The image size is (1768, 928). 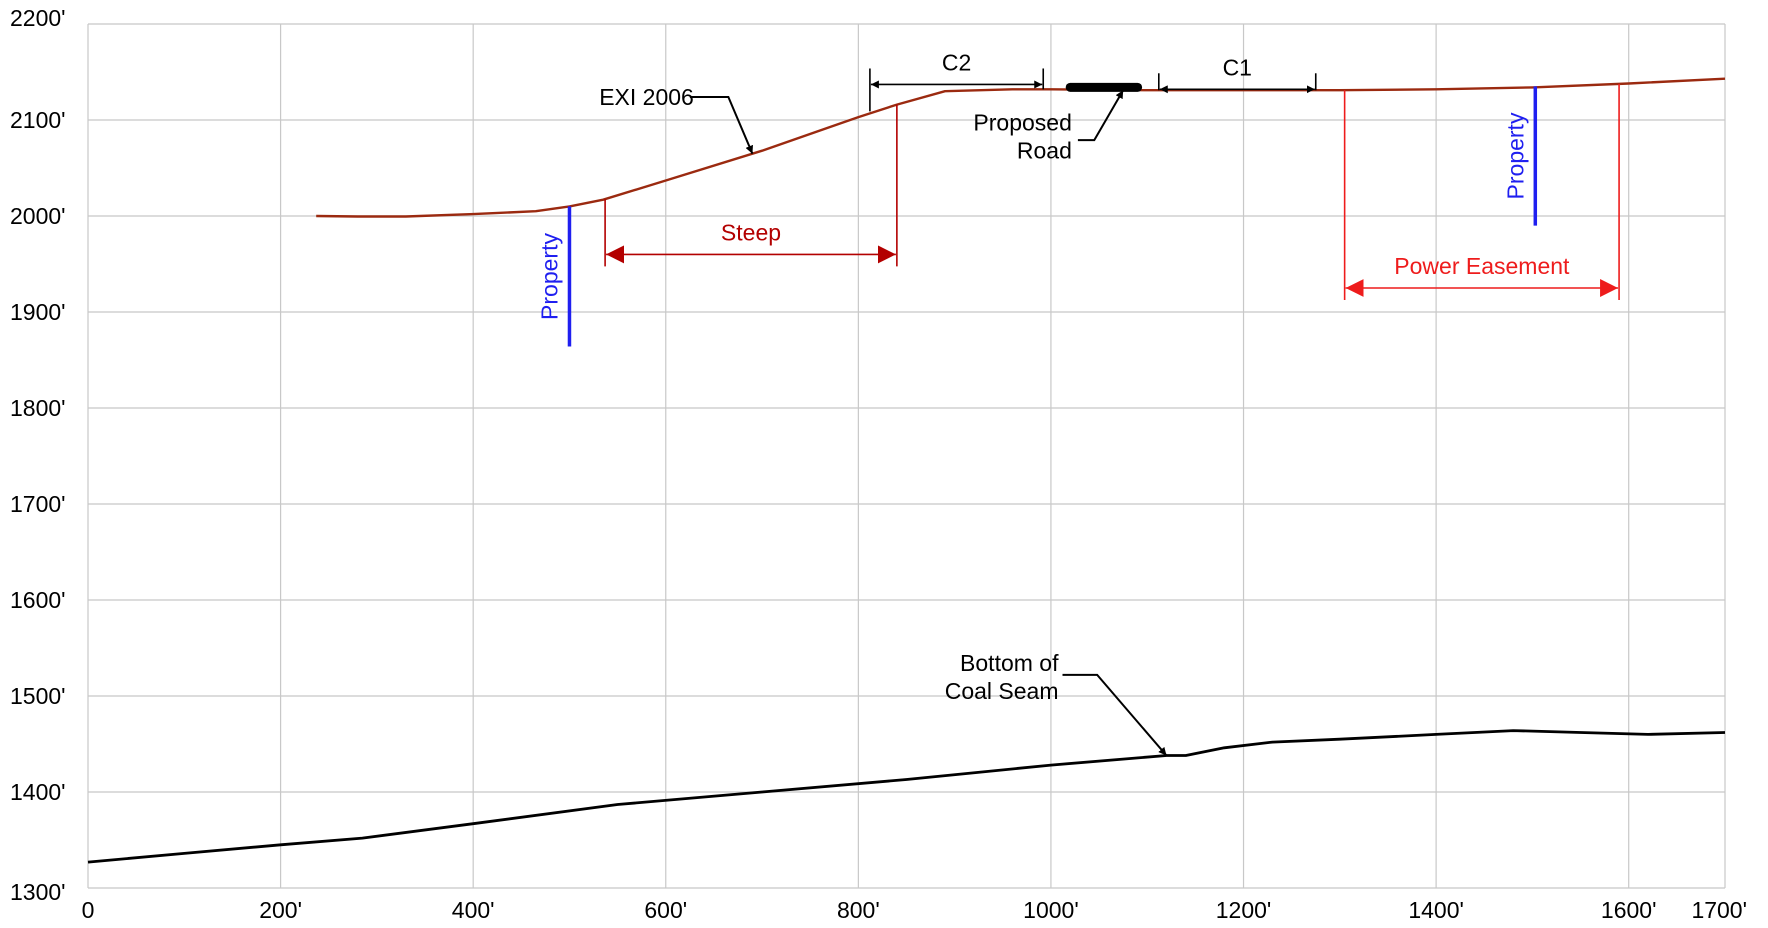 I want to click on x-tick-label: 1700', so click(x=1719, y=910).